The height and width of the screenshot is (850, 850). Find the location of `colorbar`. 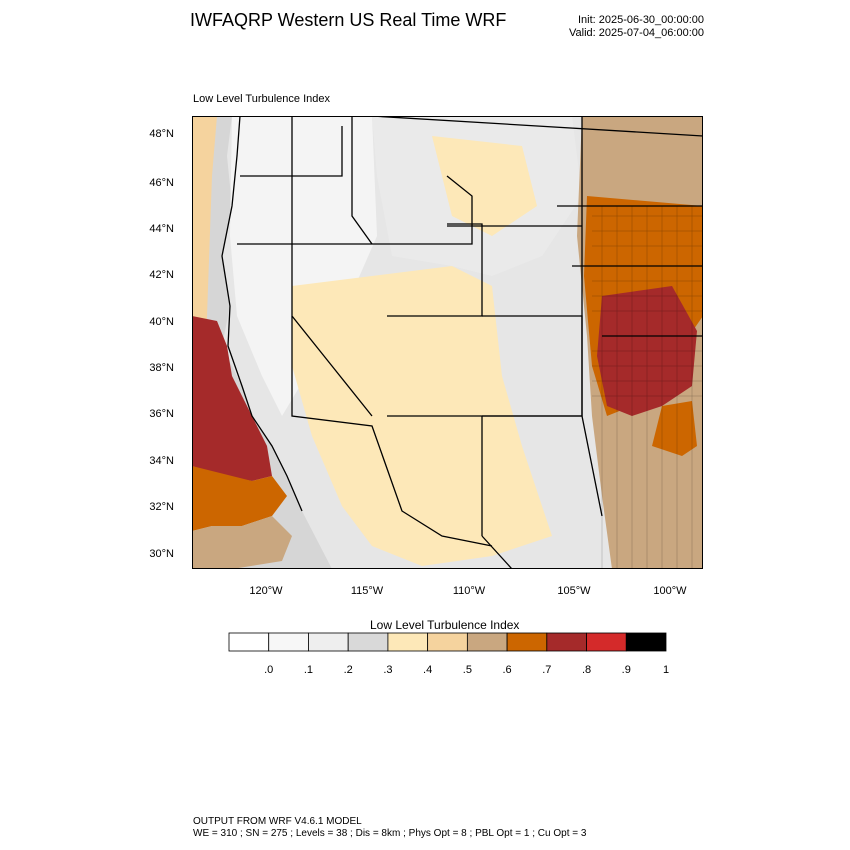

colorbar is located at coordinates (447, 642).